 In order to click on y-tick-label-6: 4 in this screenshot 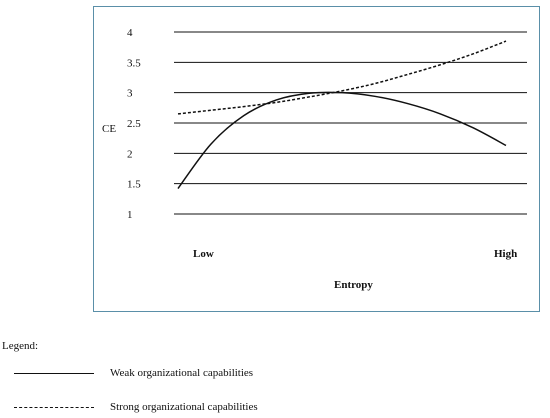, I will do `click(130, 33)`.